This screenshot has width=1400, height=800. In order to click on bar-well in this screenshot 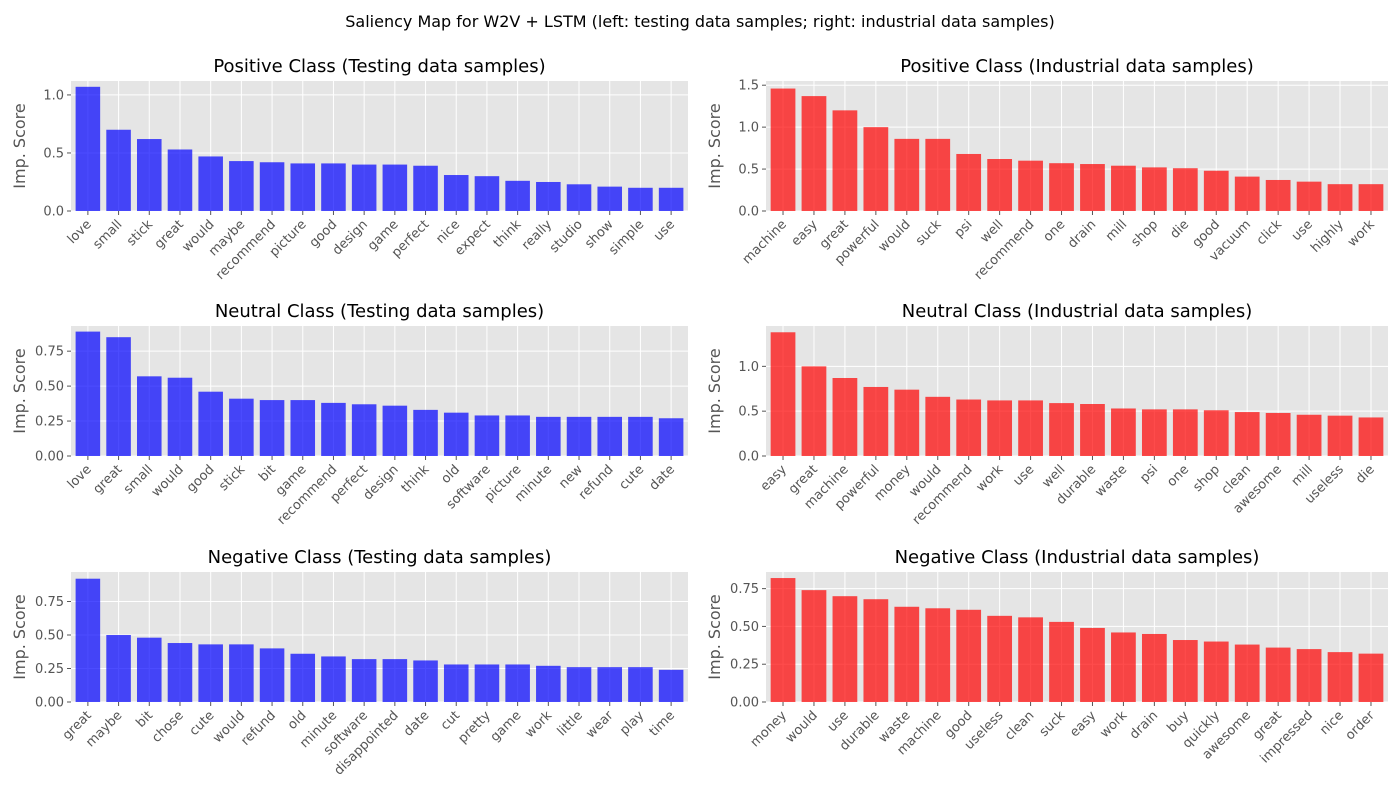, I will do `click(1061, 429)`.